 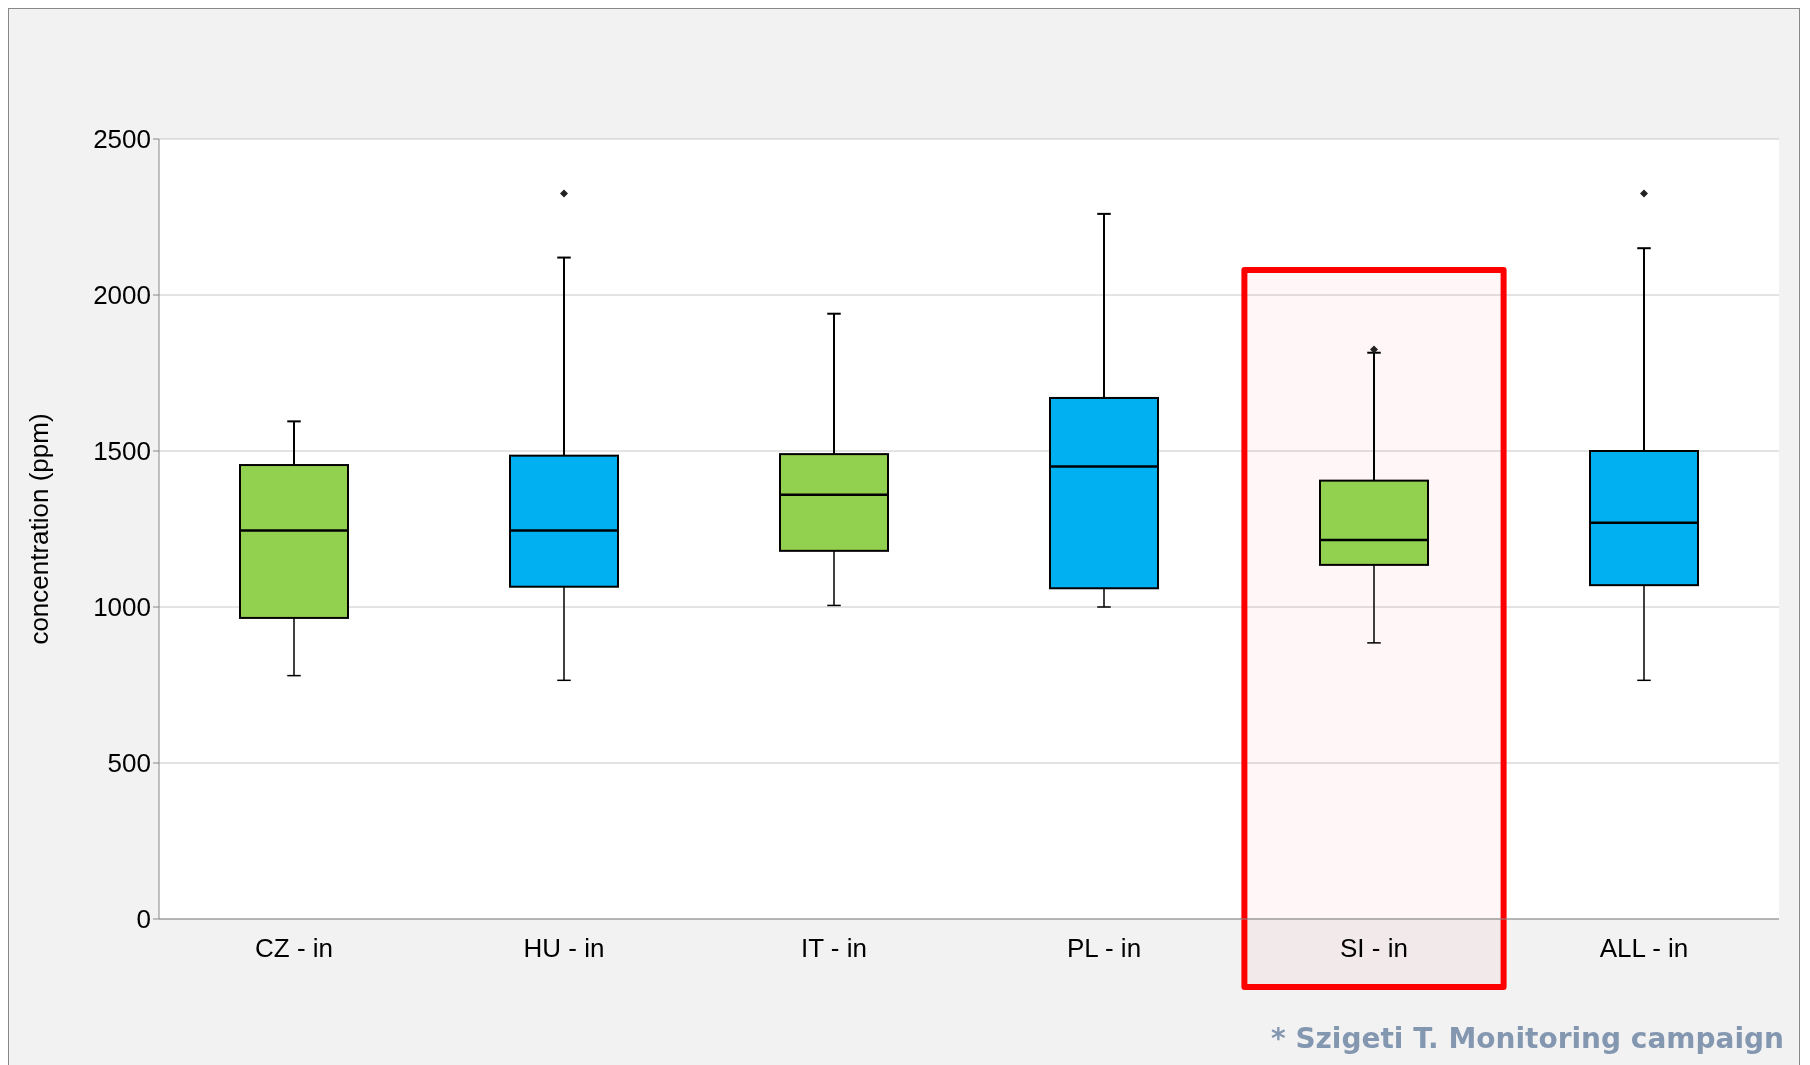 What do you see at coordinates (129, 763) in the screenshot?
I see `y-tick-label: 500` at bounding box center [129, 763].